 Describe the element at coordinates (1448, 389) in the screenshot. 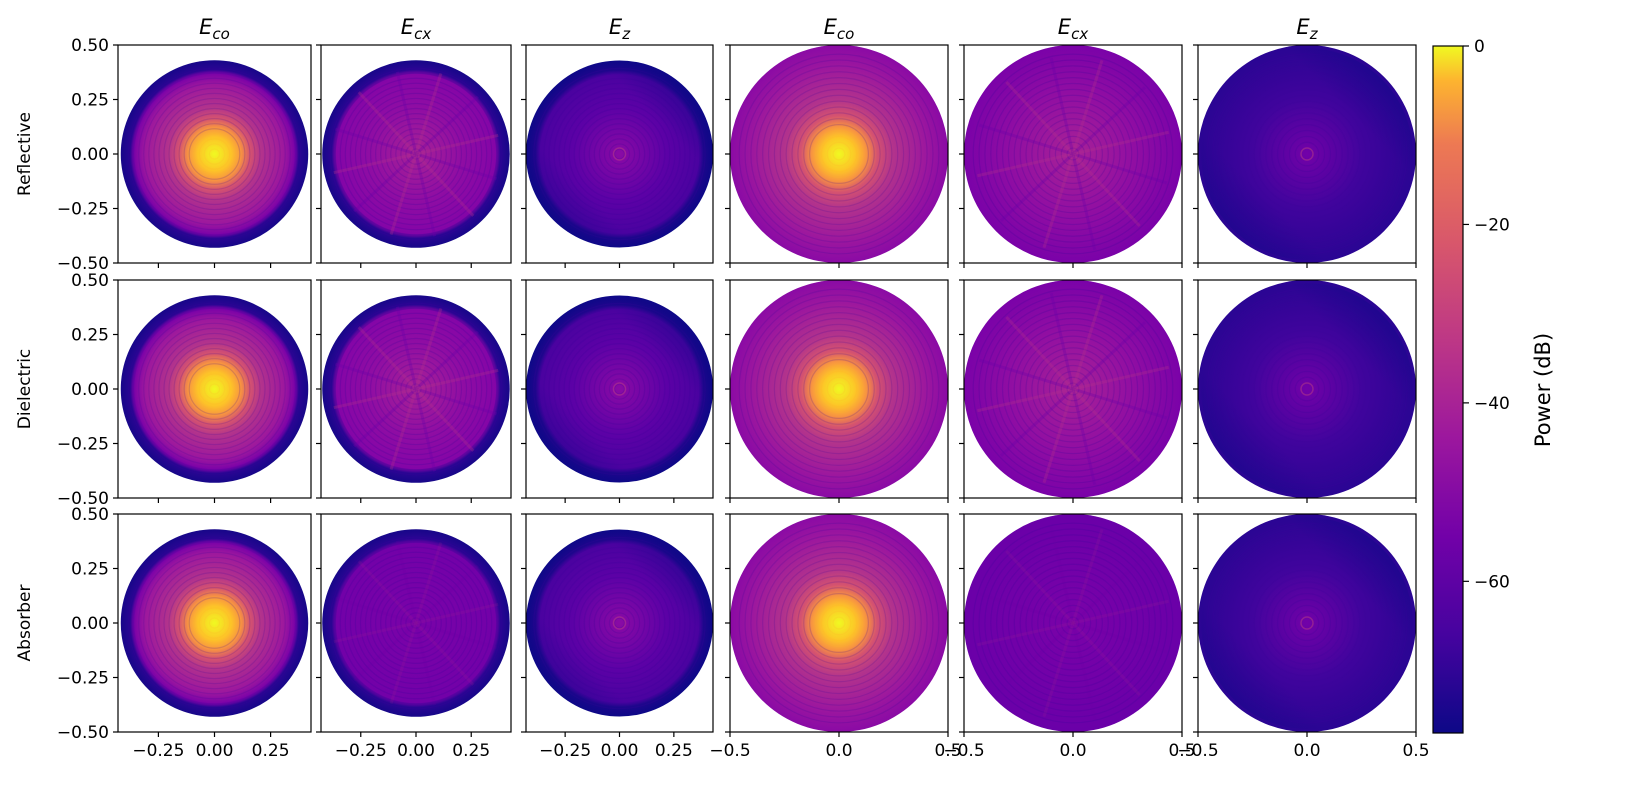

I see `colorbar-gradient` at that location.